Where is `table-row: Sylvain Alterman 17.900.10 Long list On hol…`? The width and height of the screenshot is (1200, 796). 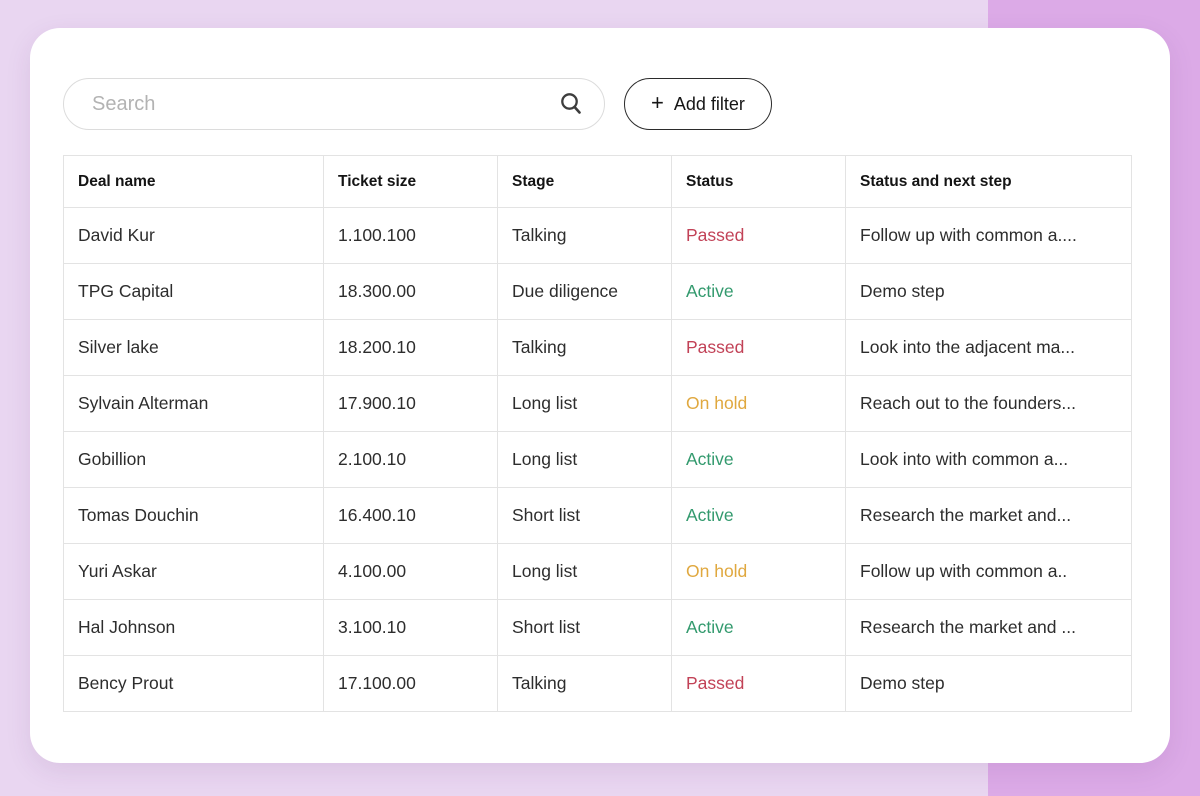 table-row: Sylvain Alterman 17.900.10 Long list On hol… is located at coordinates (597, 403).